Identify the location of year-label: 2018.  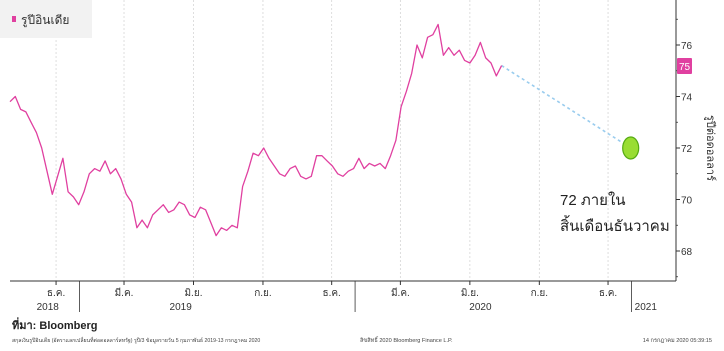
(48, 307).